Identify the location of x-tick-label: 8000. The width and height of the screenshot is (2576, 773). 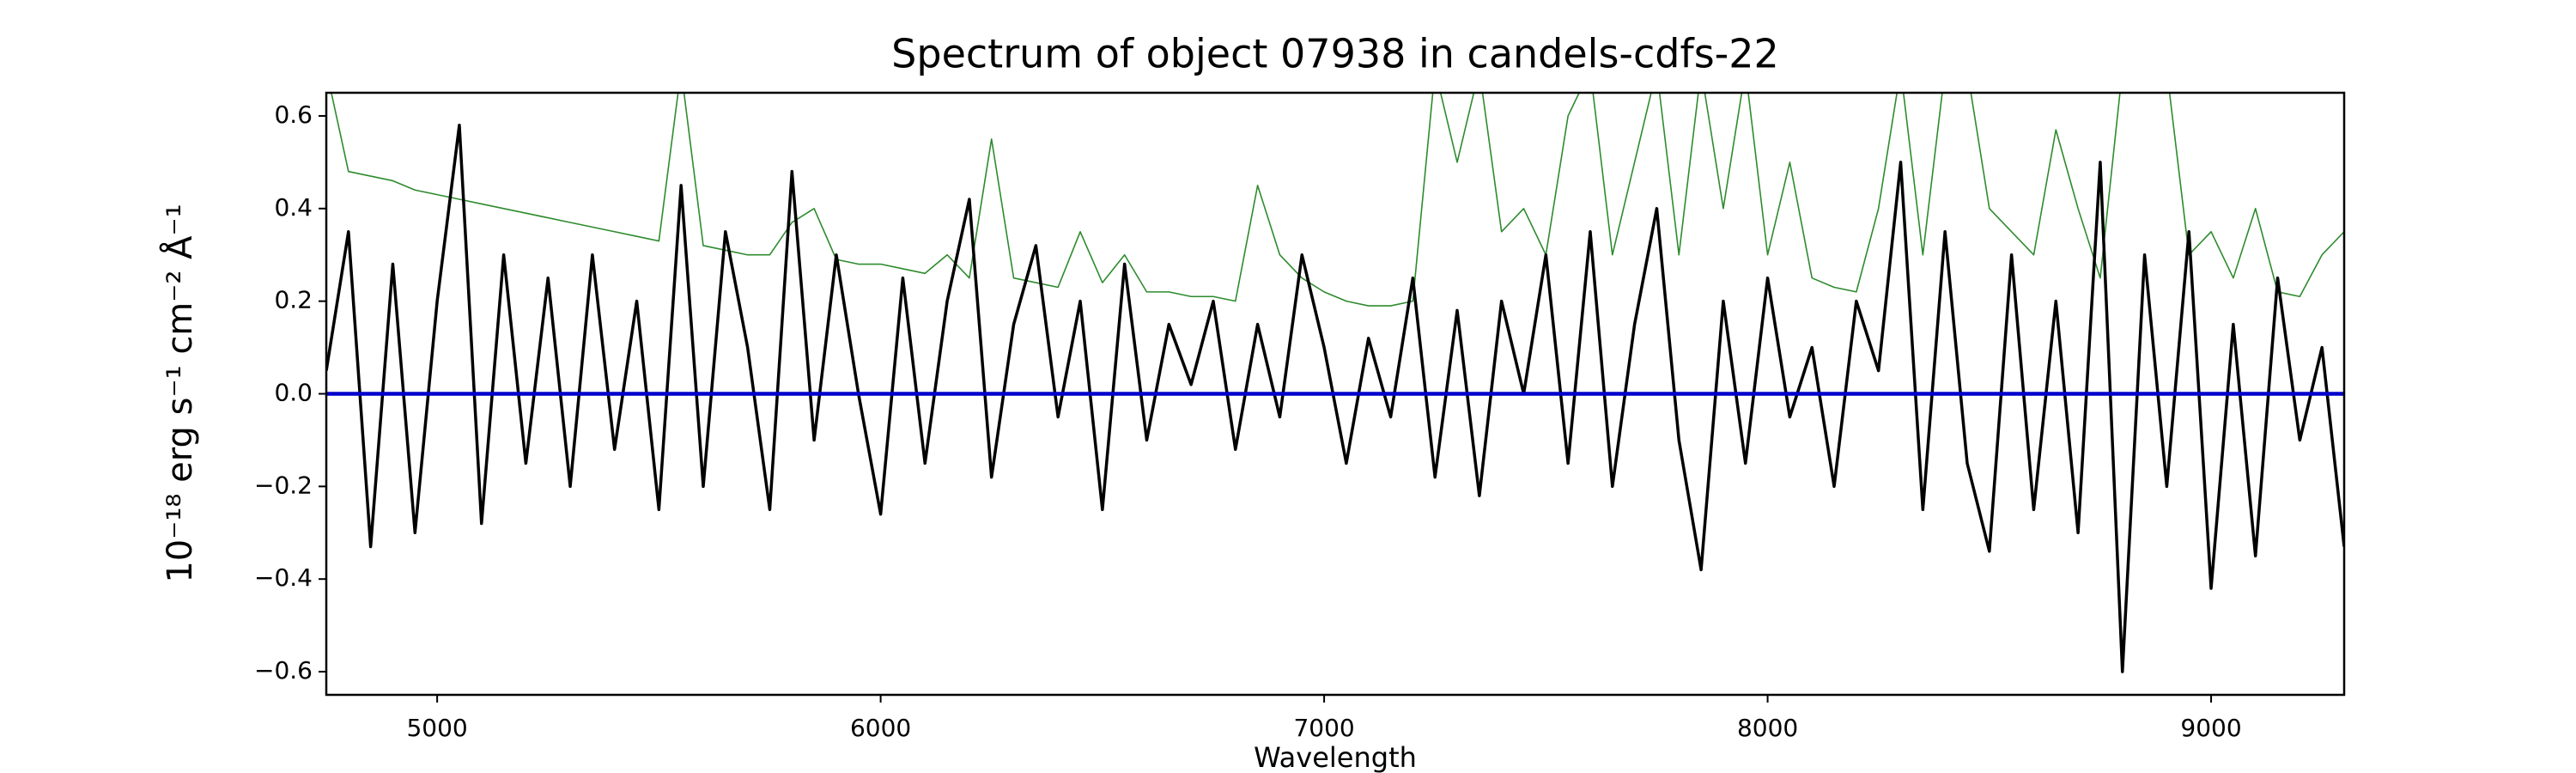
(1768, 728).